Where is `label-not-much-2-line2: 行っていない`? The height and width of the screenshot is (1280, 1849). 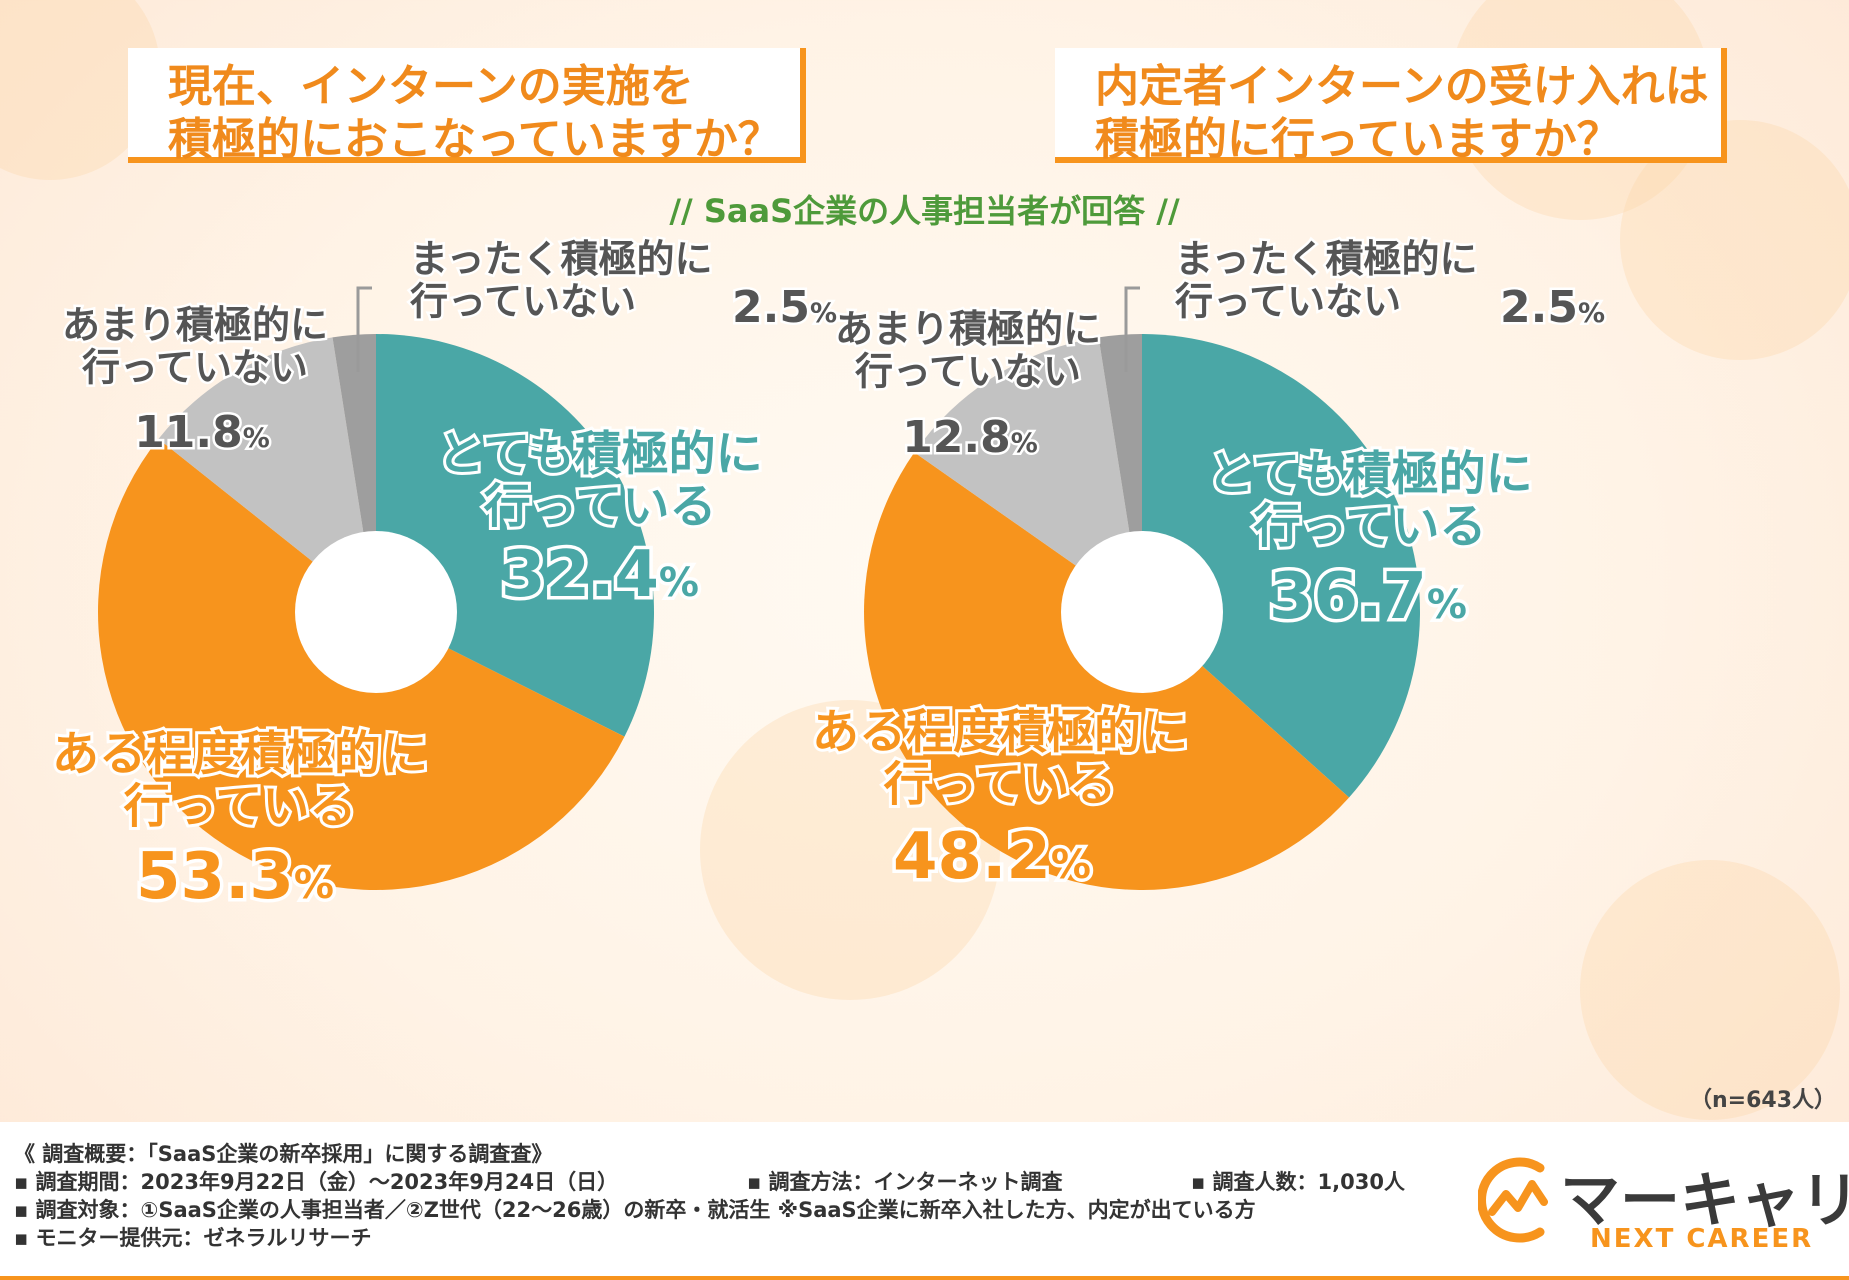 label-not-much-2-line2: 行っていない is located at coordinates (968, 372).